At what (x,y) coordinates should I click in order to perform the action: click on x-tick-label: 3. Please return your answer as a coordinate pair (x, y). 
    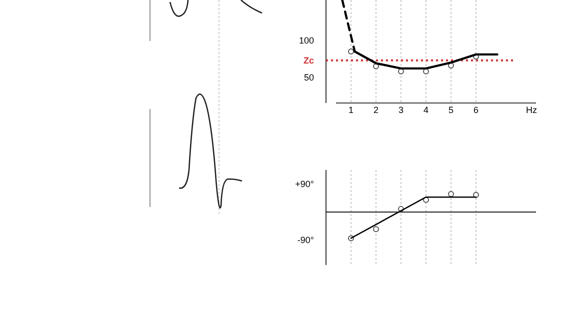
    Looking at the image, I should click on (401, 110).